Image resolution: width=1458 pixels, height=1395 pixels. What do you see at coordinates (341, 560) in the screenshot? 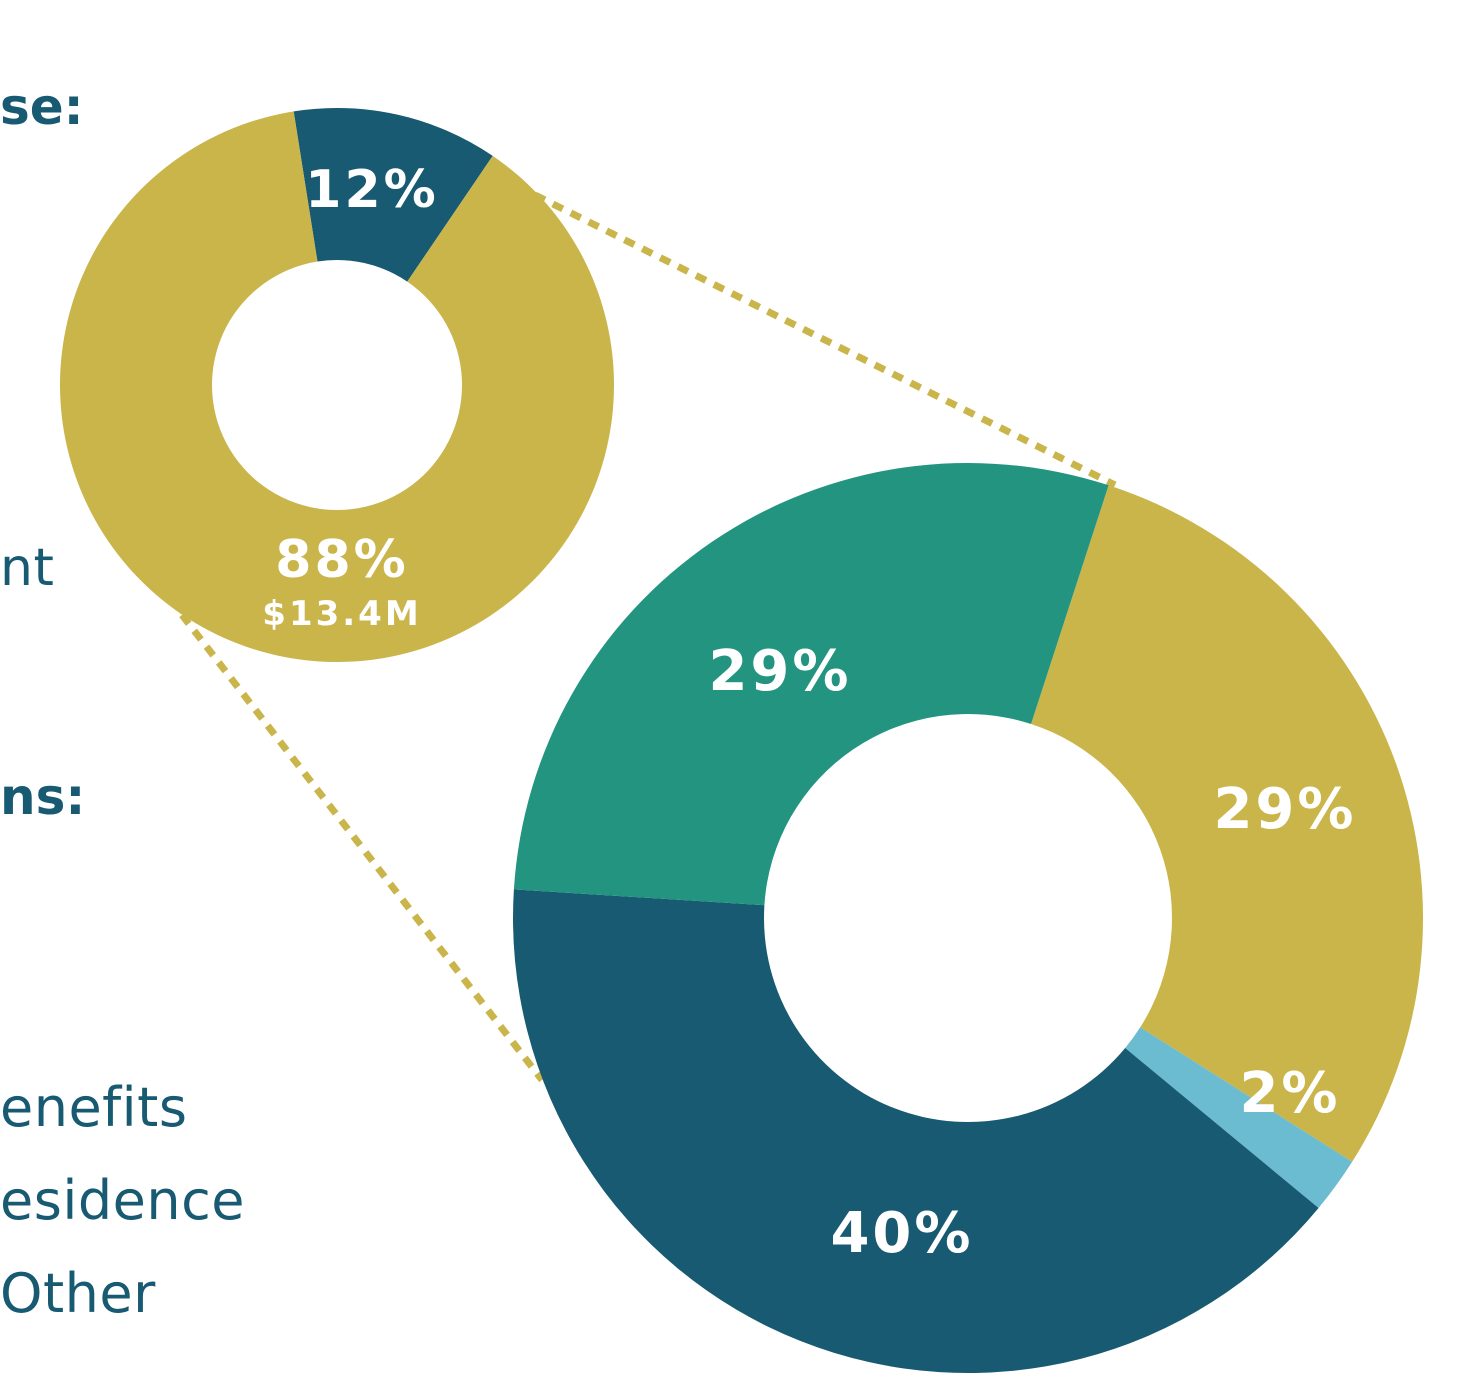
I see `data-label-88-1: 88%` at bounding box center [341, 560].